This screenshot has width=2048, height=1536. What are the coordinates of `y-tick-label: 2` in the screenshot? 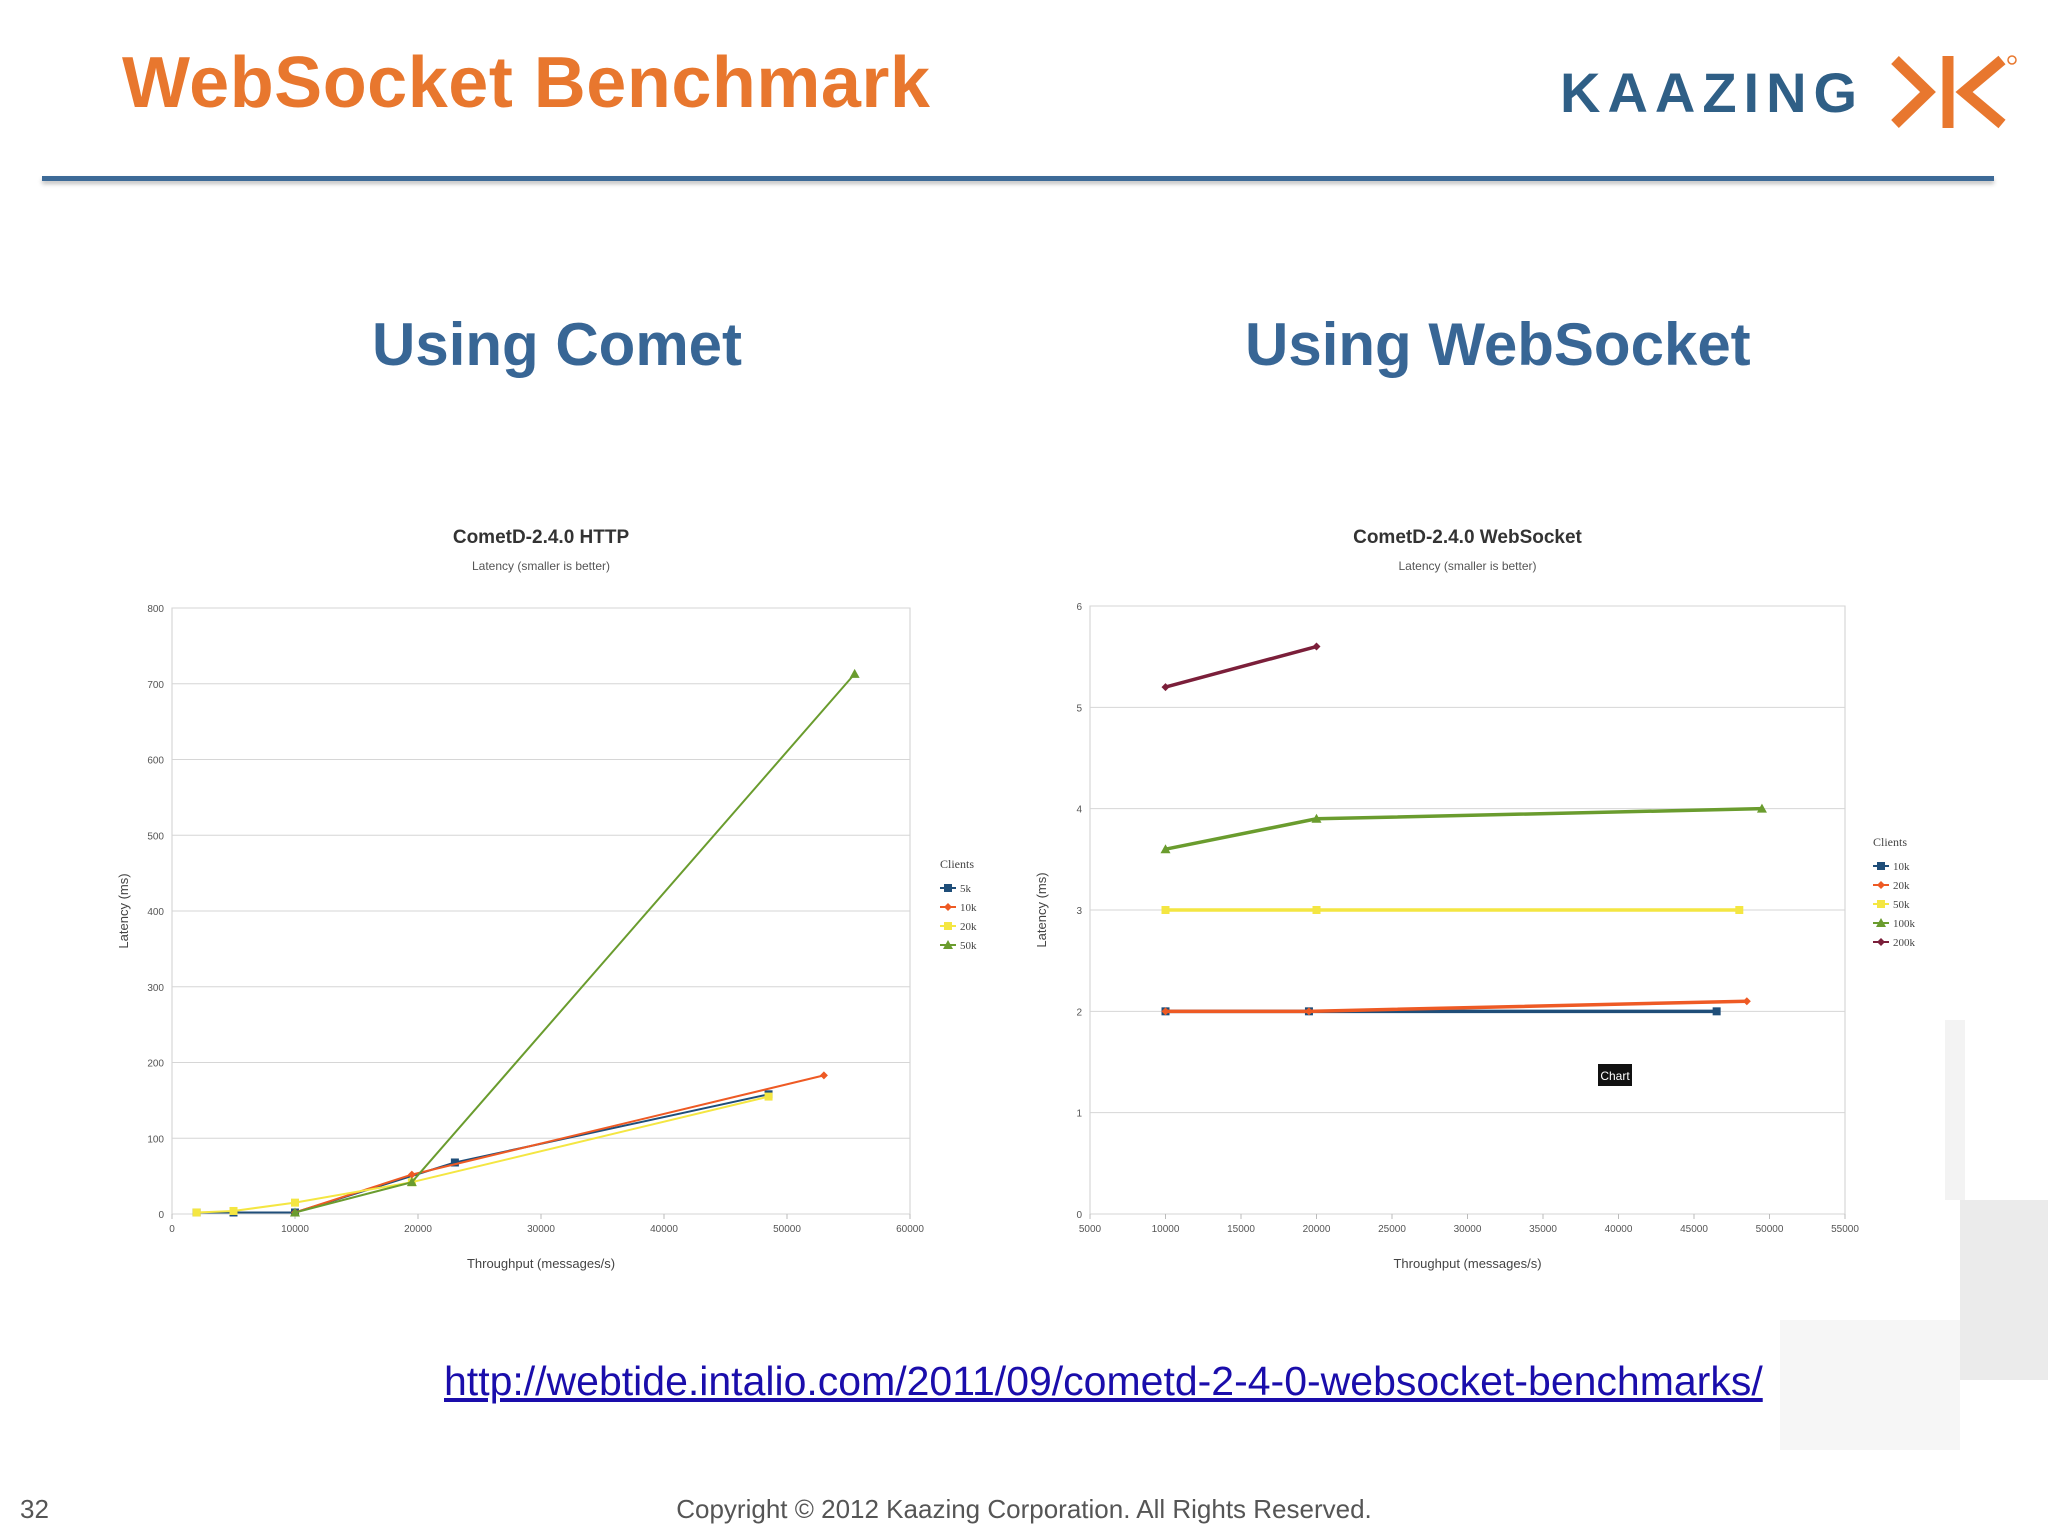 It's located at (1079, 1012).